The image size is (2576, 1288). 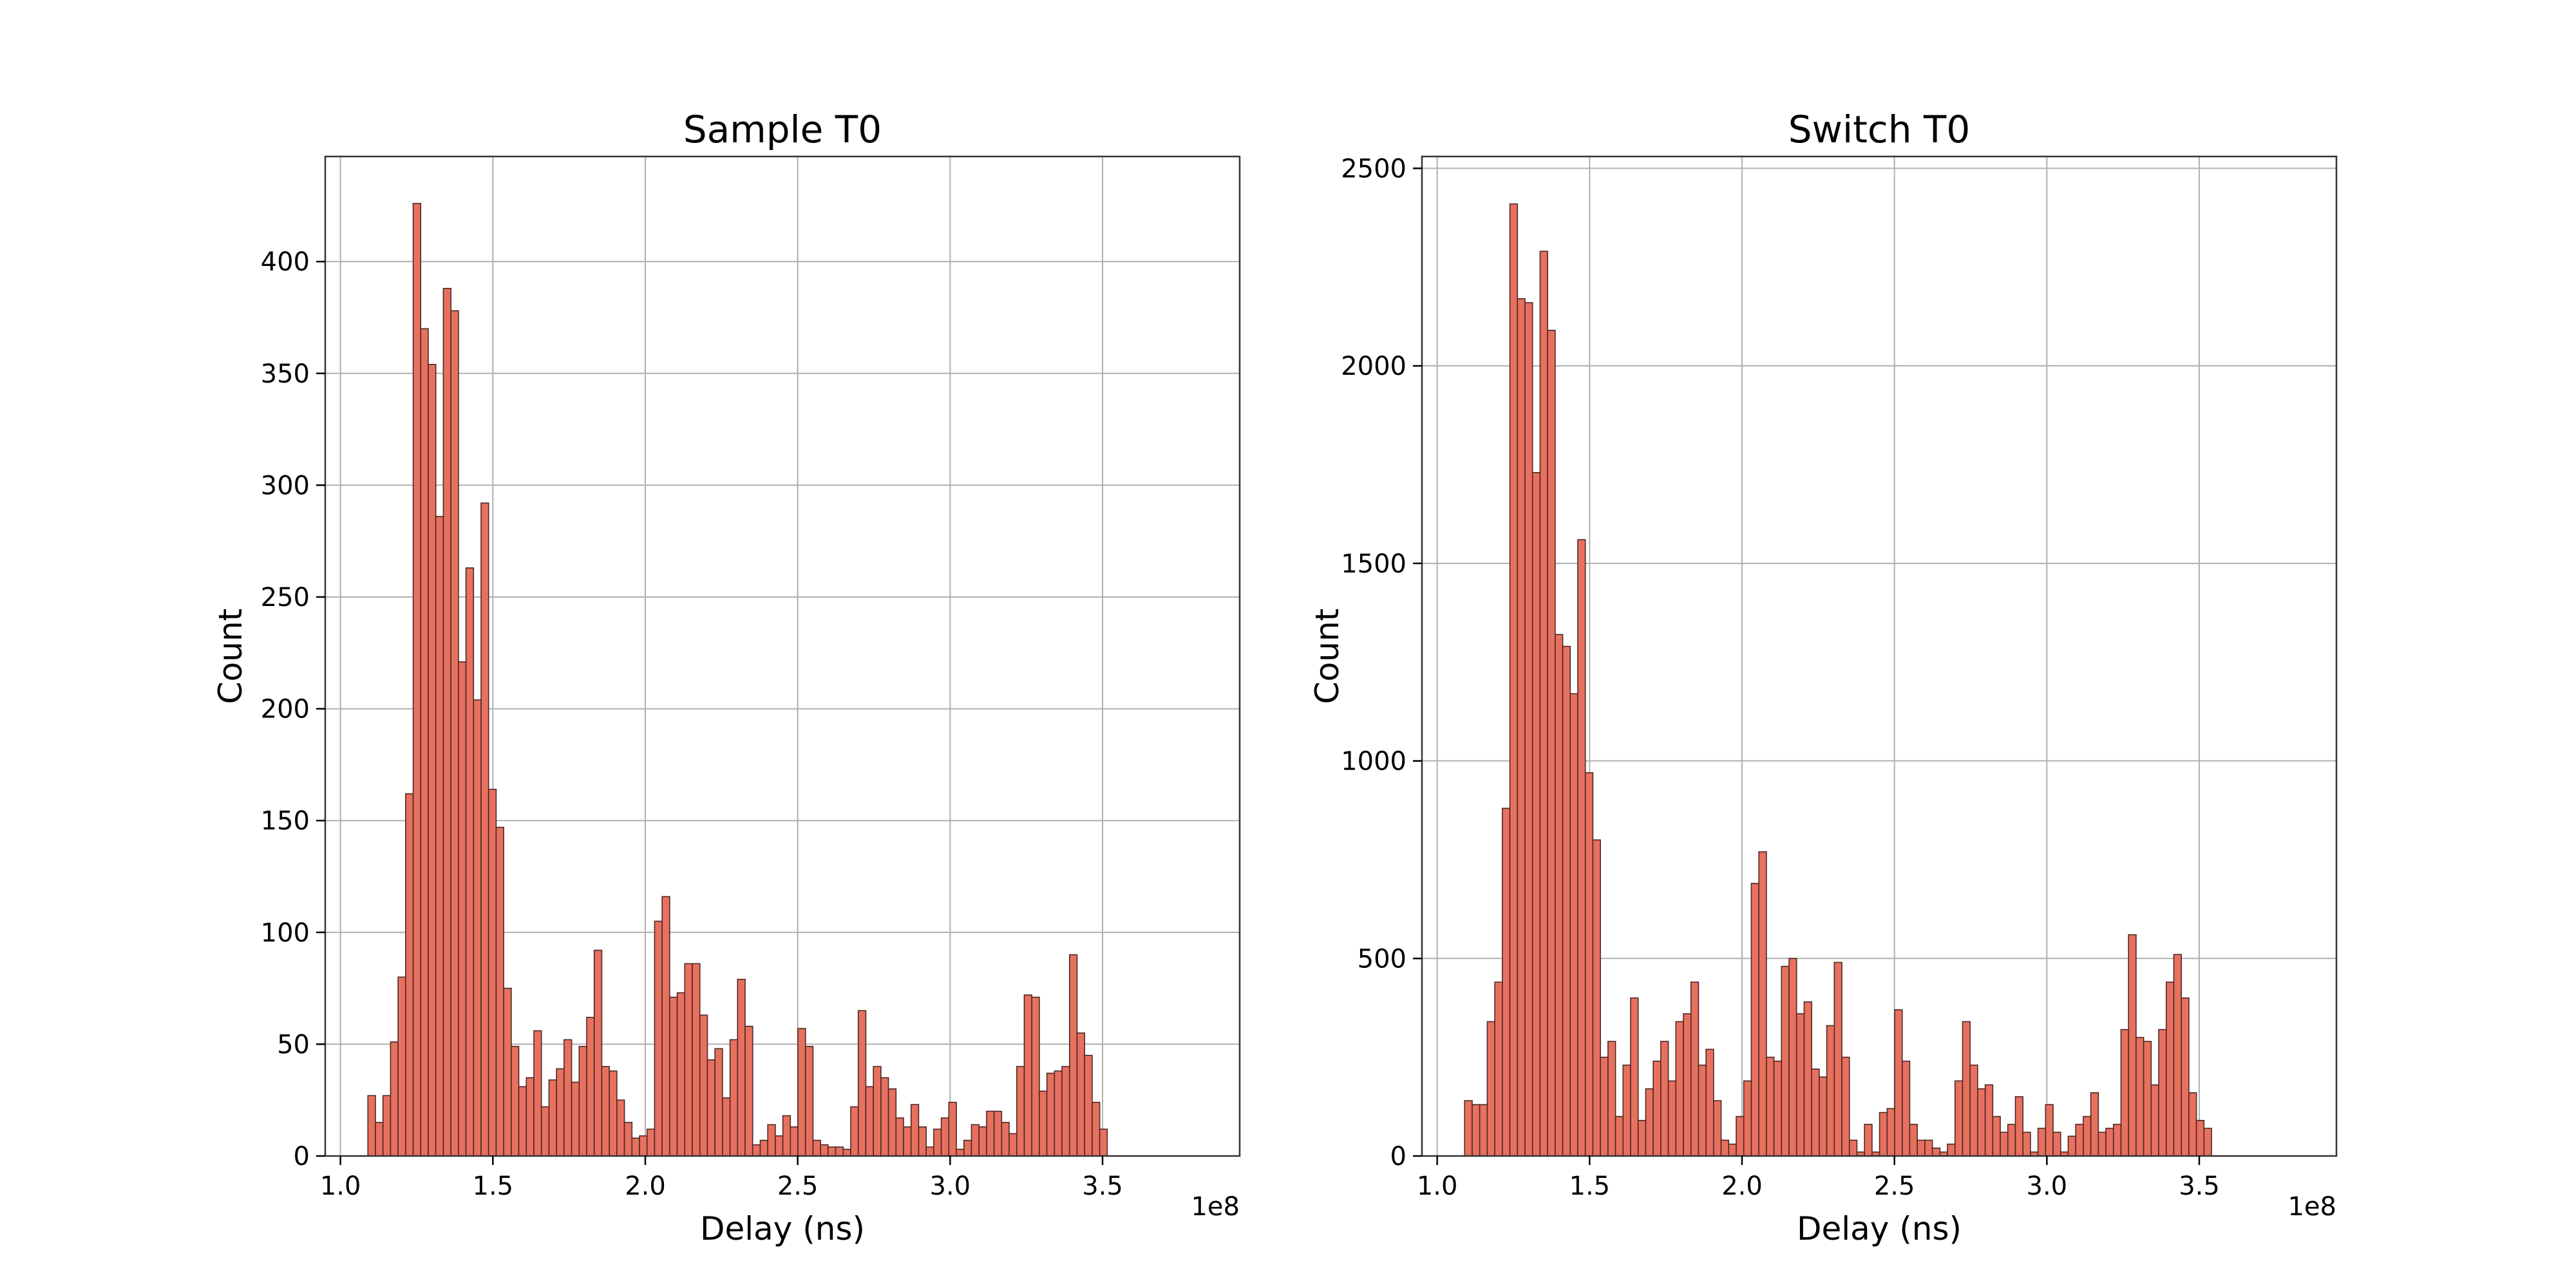 What do you see at coordinates (1382, 959) in the screenshot?
I see `y-tick-label: 500` at bounding box center [1382, 959].